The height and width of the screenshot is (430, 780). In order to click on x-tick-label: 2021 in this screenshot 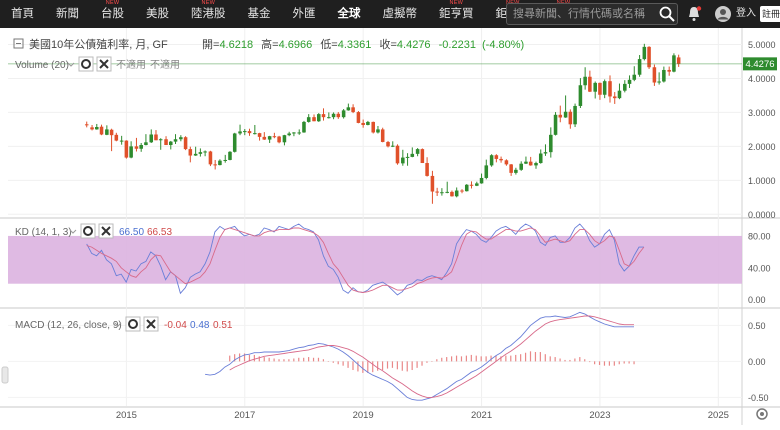, I will do `click(481, 415)`.